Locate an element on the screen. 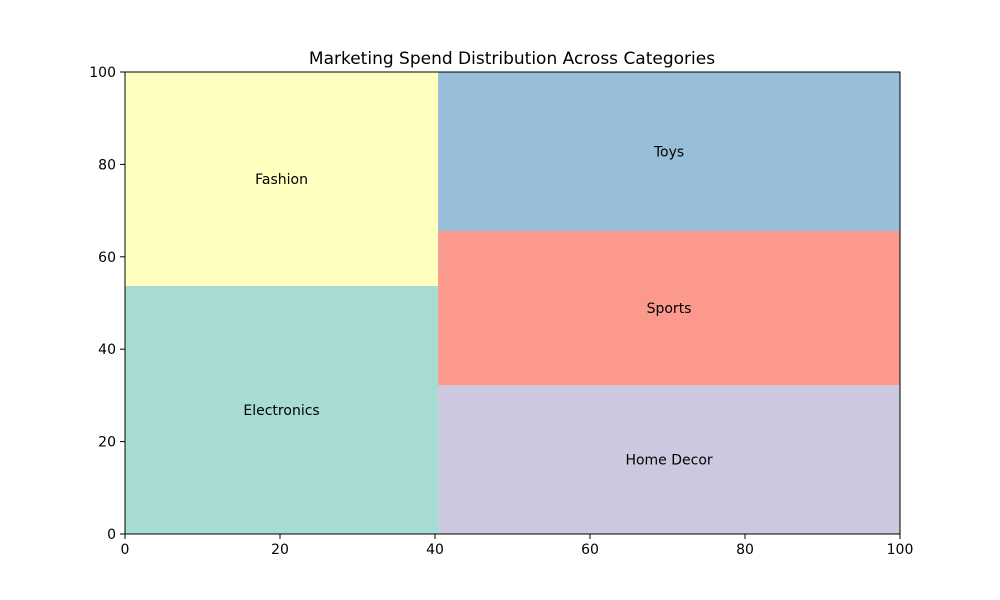 The width and height of the screenshot is (1000, 600). cell-label: Fashion is located at coordinates (281, 180).